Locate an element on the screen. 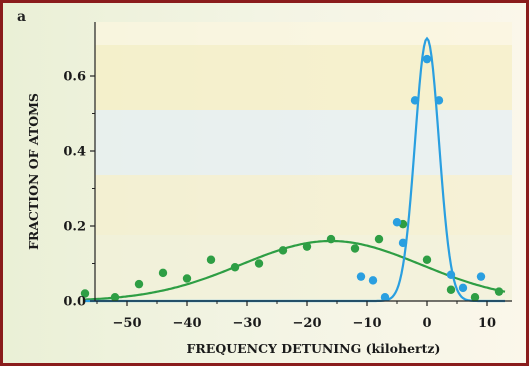 The image size is (529, 366). x-tick-label: −10 is located at coordinates (367, 323).